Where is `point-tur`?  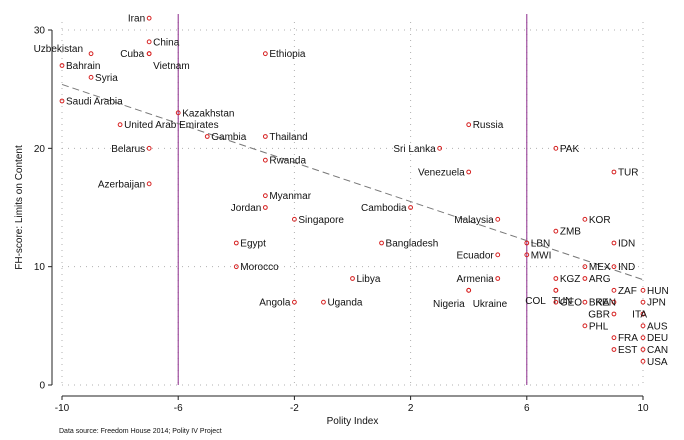 point-tur is located at coordinates (614, 172).